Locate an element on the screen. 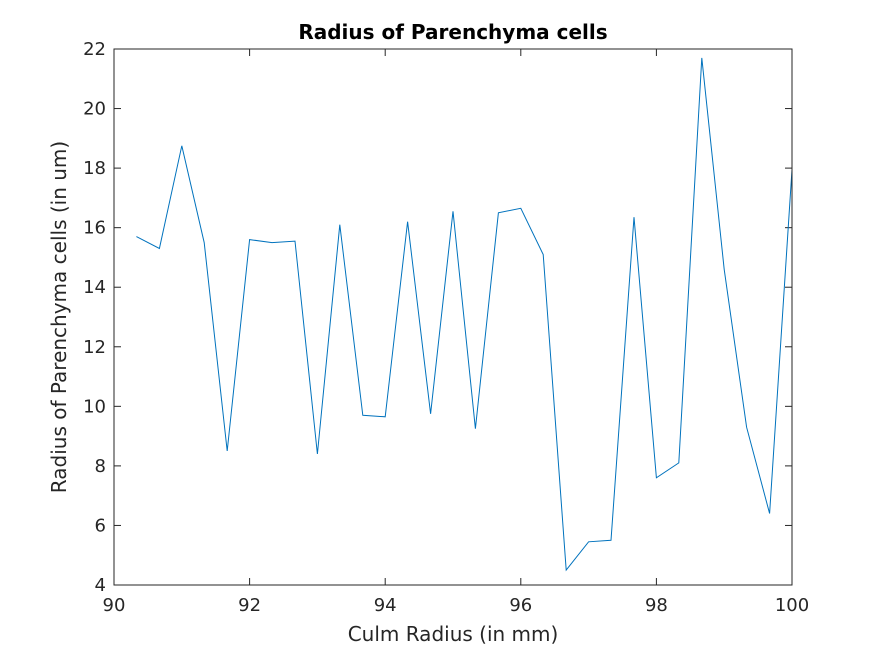 This screenshot has height=656, width=875. x-tick-label: 98 is located at coordinates (656, 605).